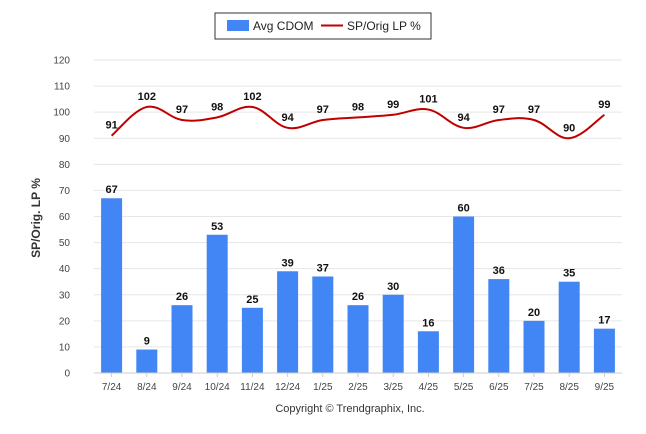 The width and height of the screenshot is (646, 434). What do you see at coordinates (238, 25) in the screenshot?
I see `legend-bar-swatch` at bounding box center [238, 25].